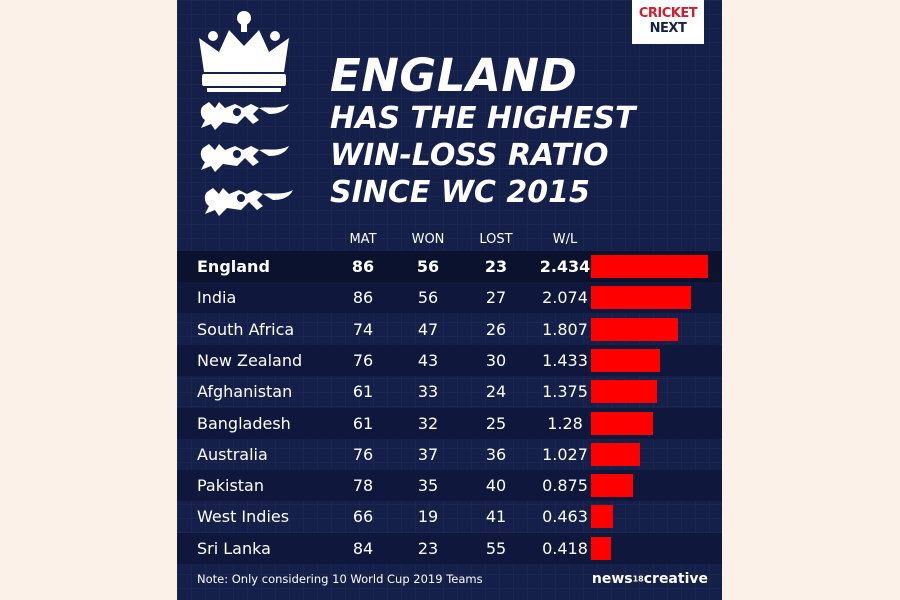 This screenshot has width=900, height=600. What do you see at coordinates (565, 266) in the screenshot?
I see `cell-wl: 2.434` at bounding box center [565, 266].